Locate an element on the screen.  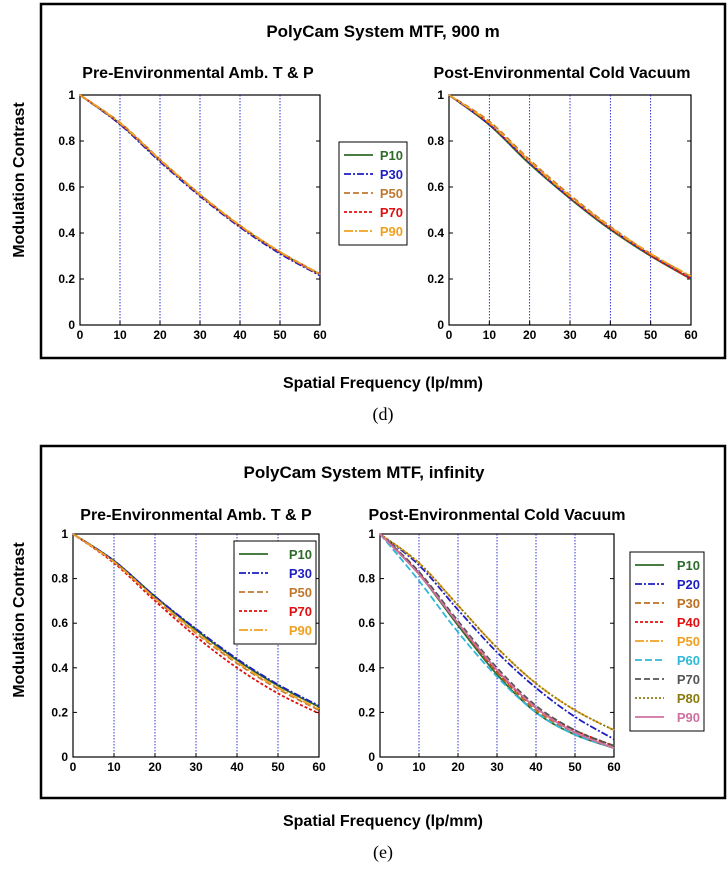
legend-label-p80: P80 is located at coordinates (688, 698).